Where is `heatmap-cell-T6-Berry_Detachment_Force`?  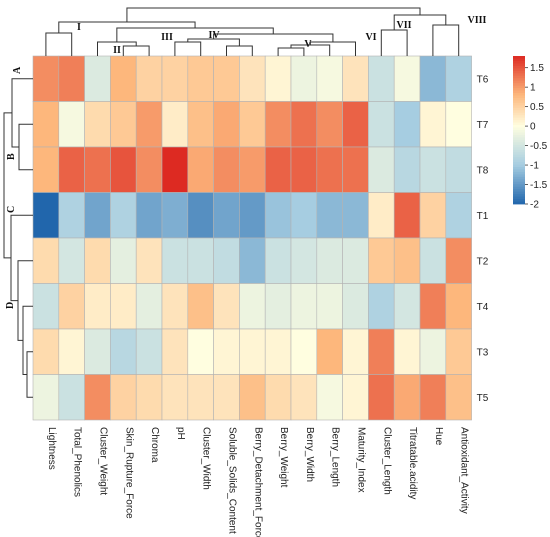
heatmap-cell-T6-Berry_Detachment_Force is located at coordinates (252, 78).